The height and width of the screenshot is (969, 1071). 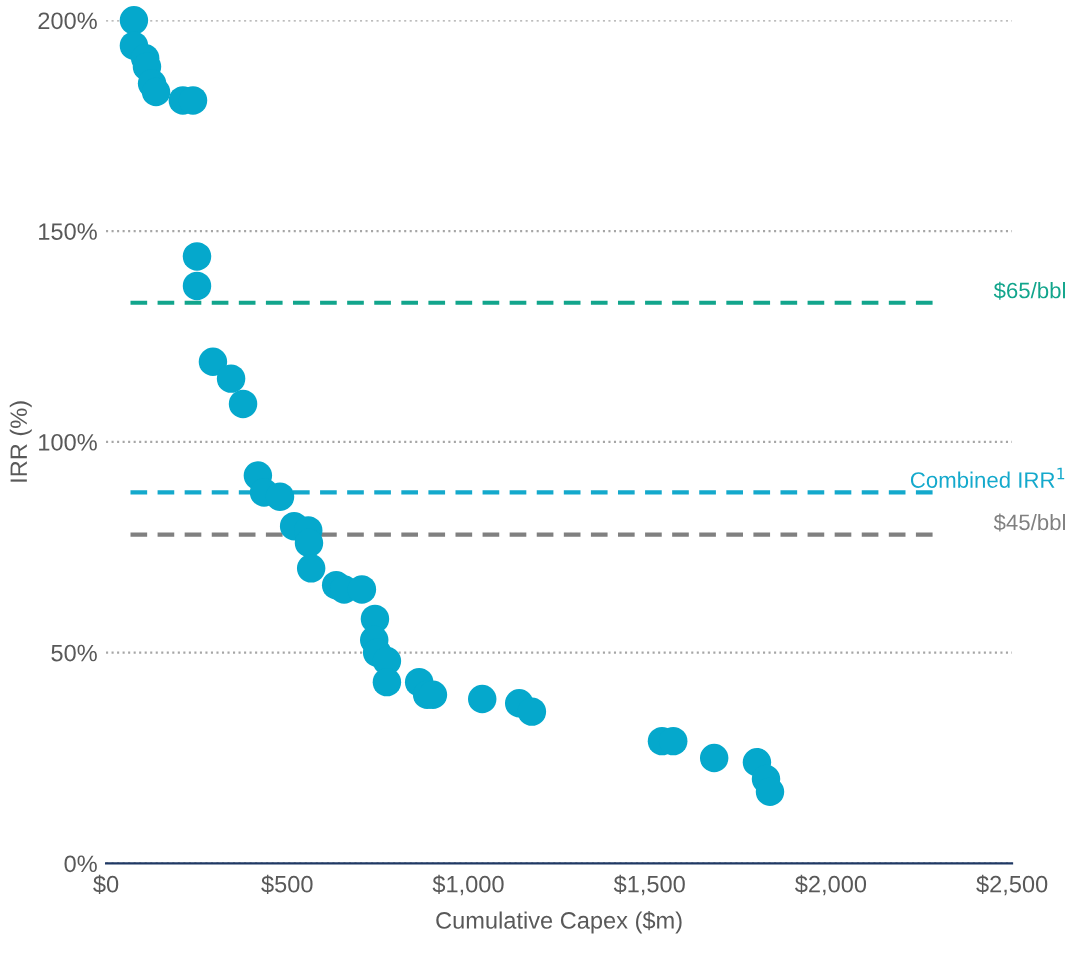 I want to click on ref-line-label: $45/bbl, so click(x=1029, y=522).